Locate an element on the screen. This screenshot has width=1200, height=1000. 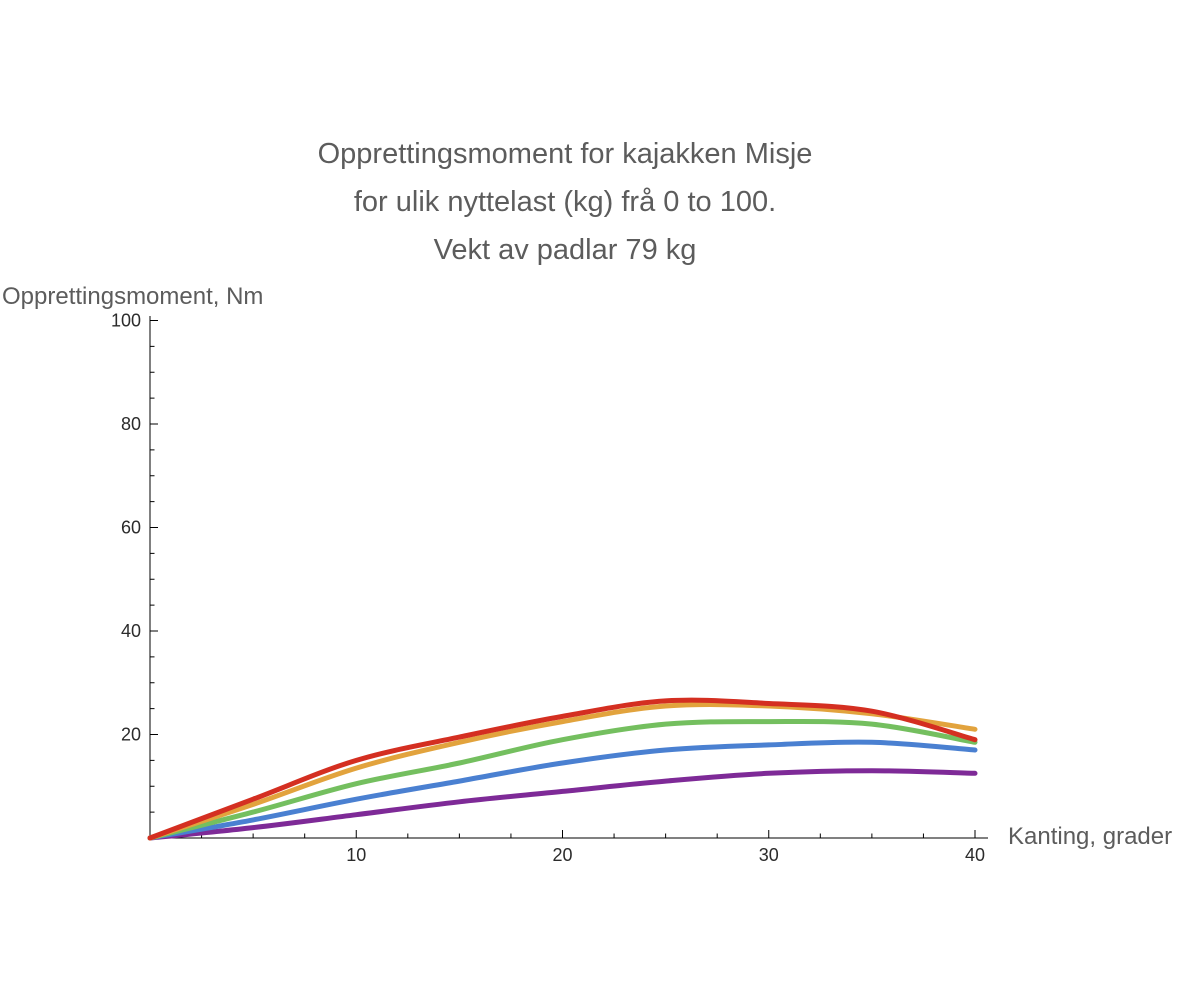
y-tick-label: 40 is located at coordinates (131, 631).